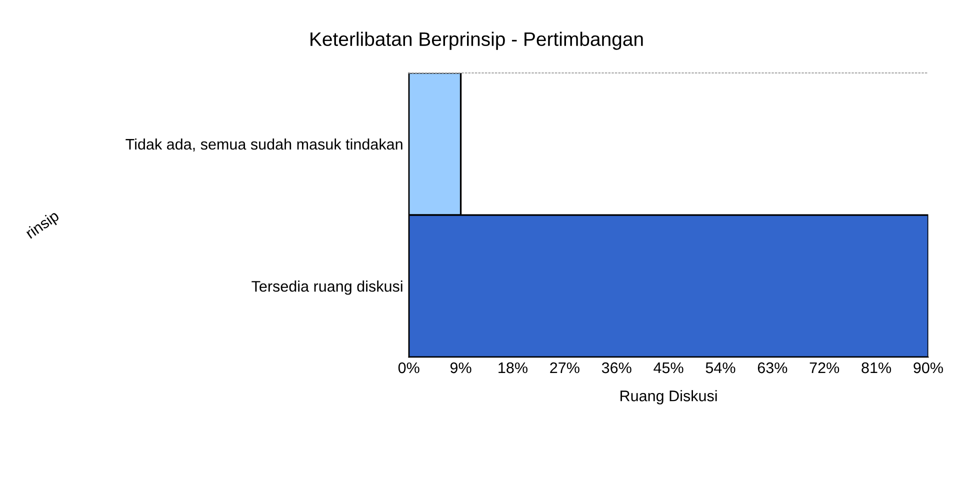 The image size is (953, 480). What do you see at coordinates (721, 368) in the screenshot?
I see `x-tick-label: 54%` at bounding box center [721, 368].